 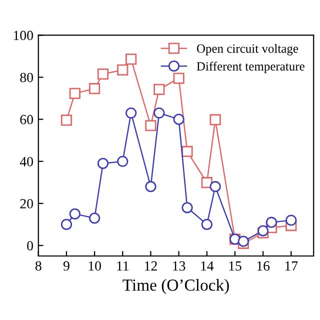 What do you see at coordinates (175, 286) in the screenshot?
I see `x-axis-title: Time (O’Clock)` at bounding box center [175, 286].